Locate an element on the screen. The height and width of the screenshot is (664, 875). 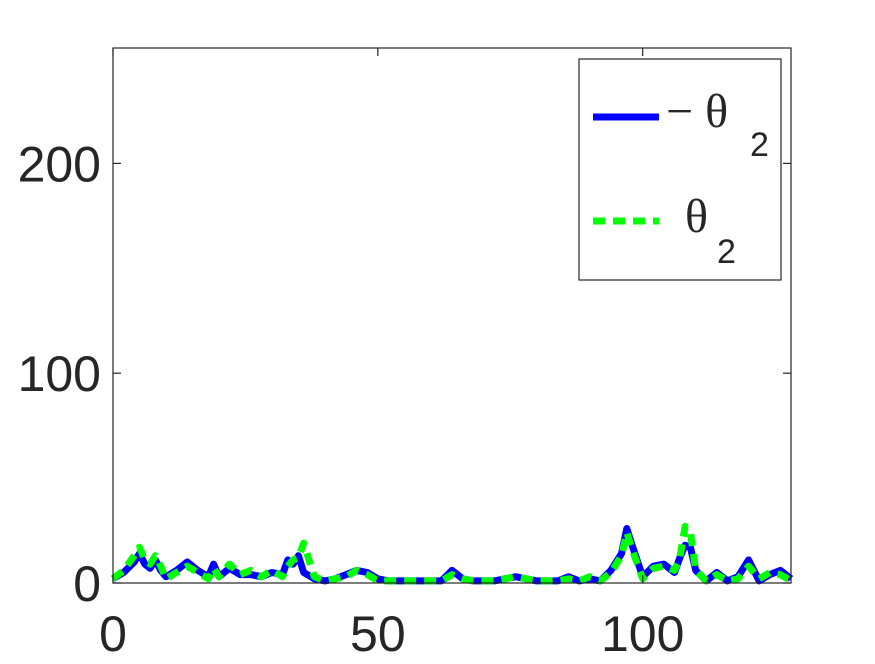
series-line-theta2 is located at coordinates (451, 553).